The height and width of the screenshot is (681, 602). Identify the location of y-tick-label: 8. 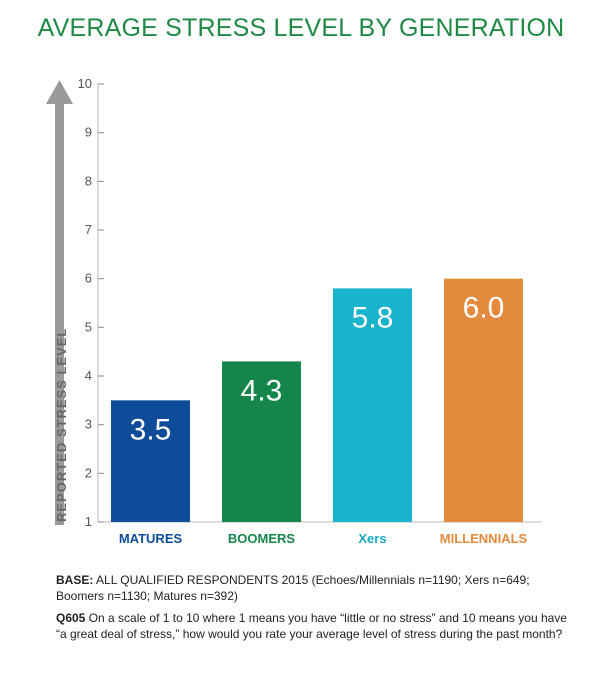
(88, 180).